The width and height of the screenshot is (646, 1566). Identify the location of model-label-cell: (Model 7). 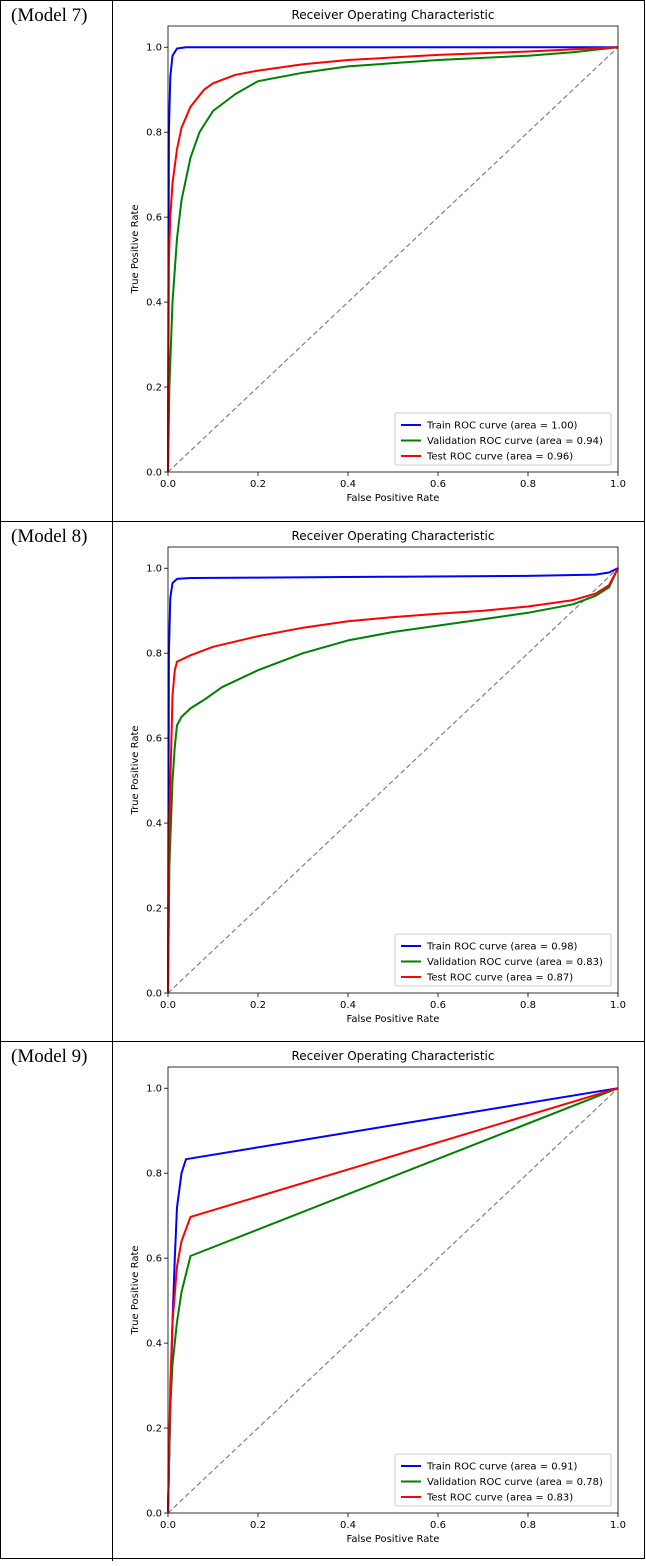
(57, 261).